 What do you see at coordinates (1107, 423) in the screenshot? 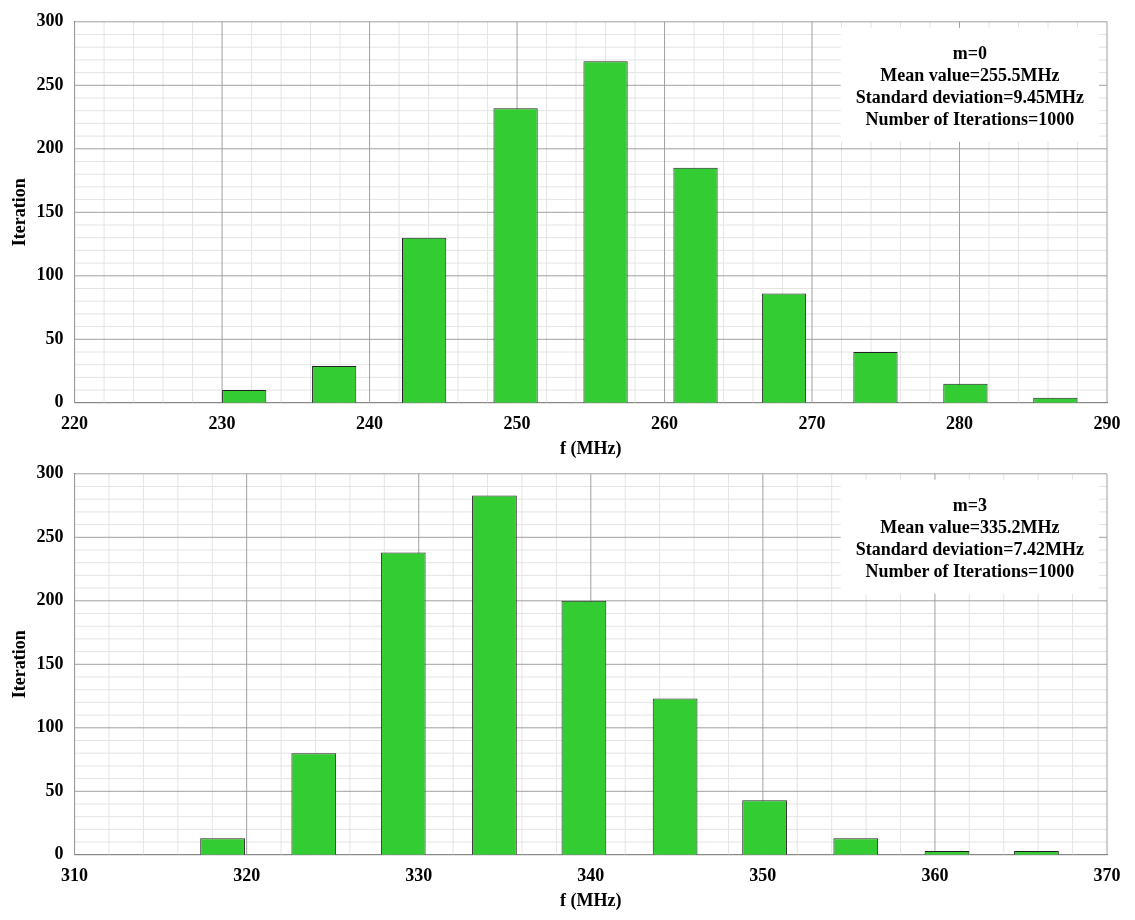
I see `x-tick-label: 290` at bounding box center [1107, 423].